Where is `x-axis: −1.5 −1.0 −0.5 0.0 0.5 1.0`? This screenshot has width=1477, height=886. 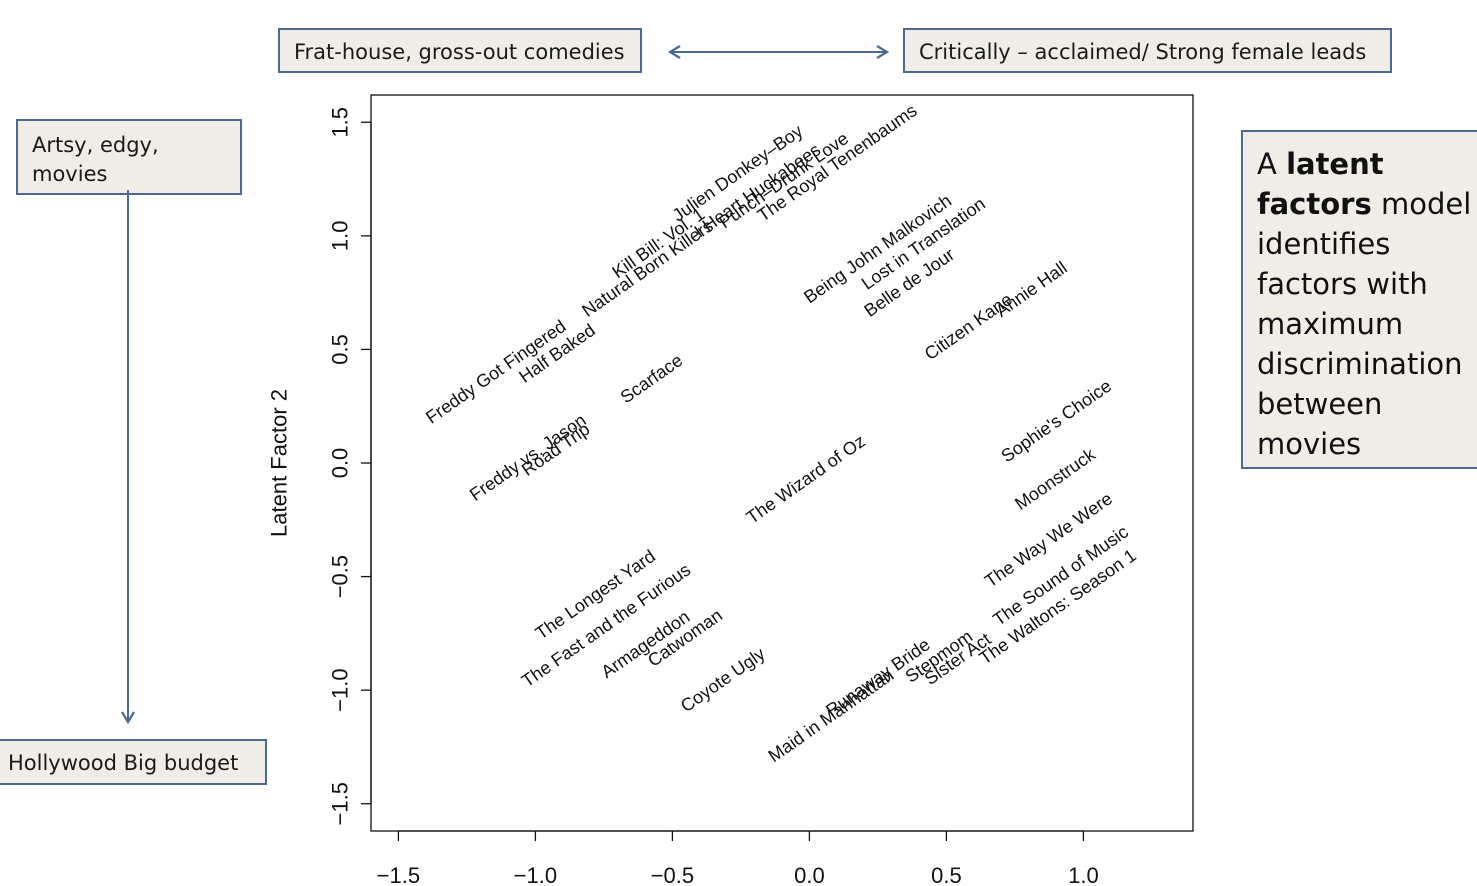
x-axis: −1.5 −1.0 −0.5 0.0 0.5 1.0 is located at coordinates (738, 858).